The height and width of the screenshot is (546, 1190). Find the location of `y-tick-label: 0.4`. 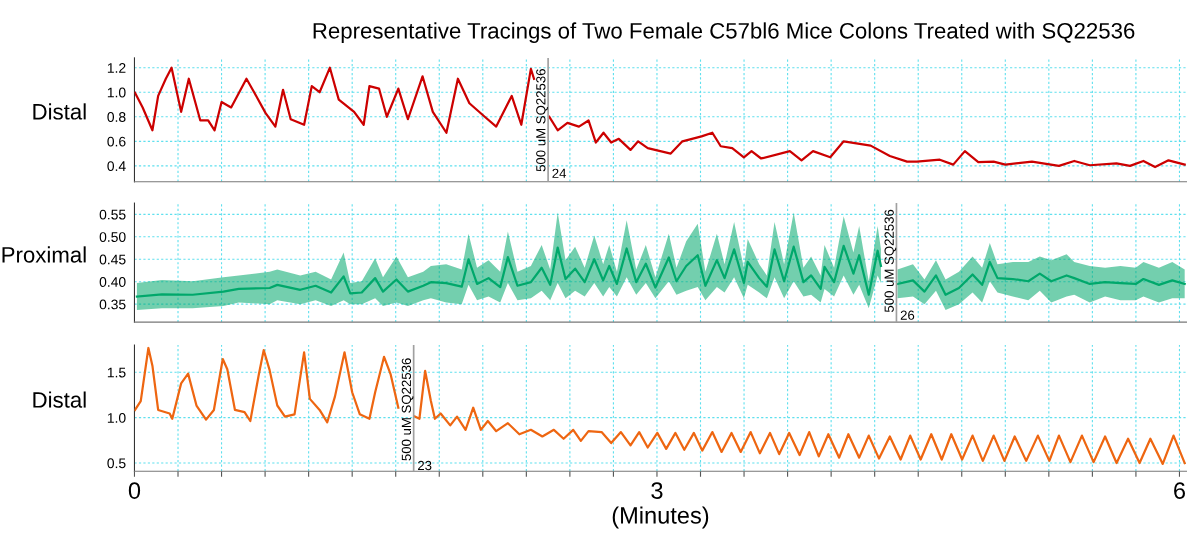

y-tick-label: 0.4 is located at coordinates (116, 166).